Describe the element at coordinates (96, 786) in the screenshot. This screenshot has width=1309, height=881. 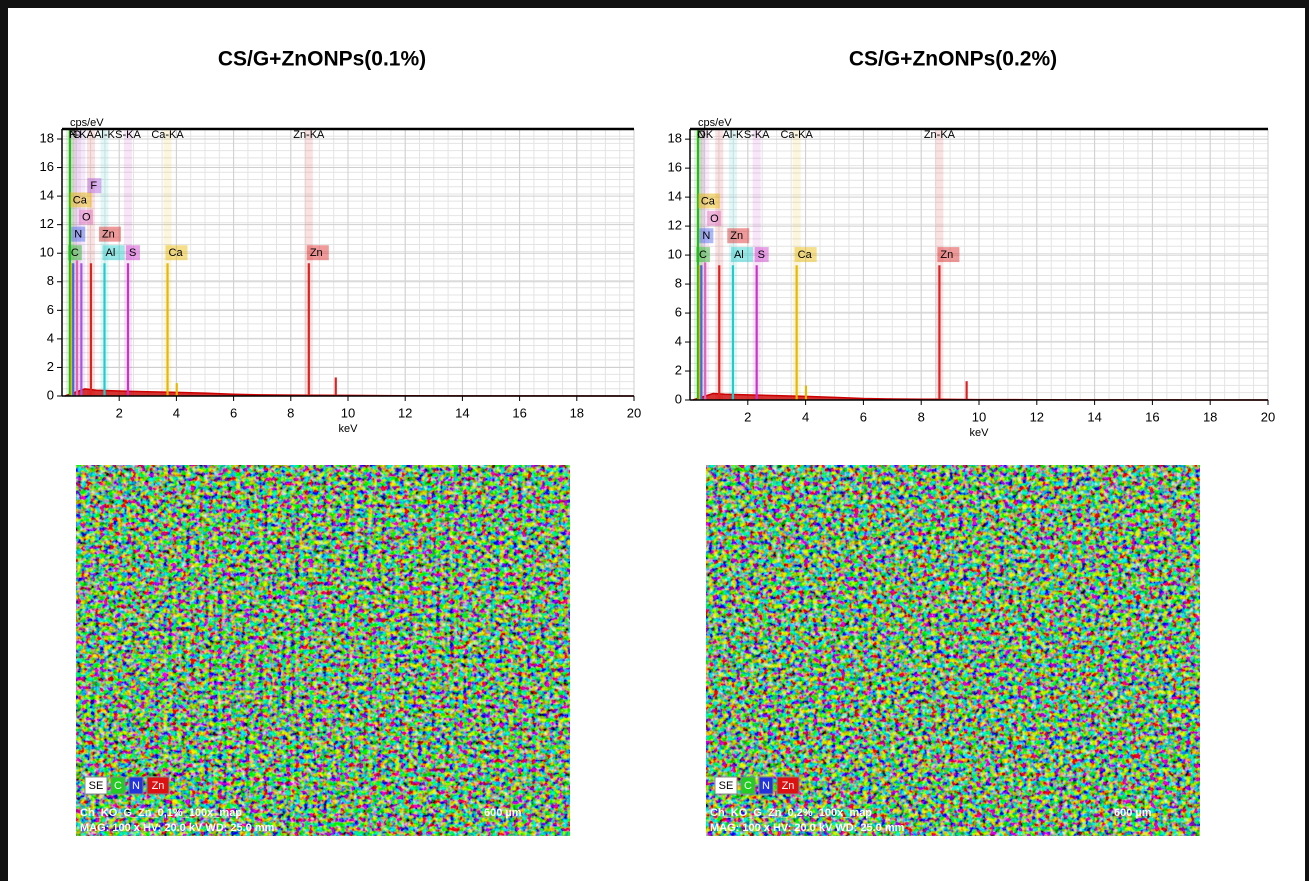
I see `channel-label: SE` at that location.